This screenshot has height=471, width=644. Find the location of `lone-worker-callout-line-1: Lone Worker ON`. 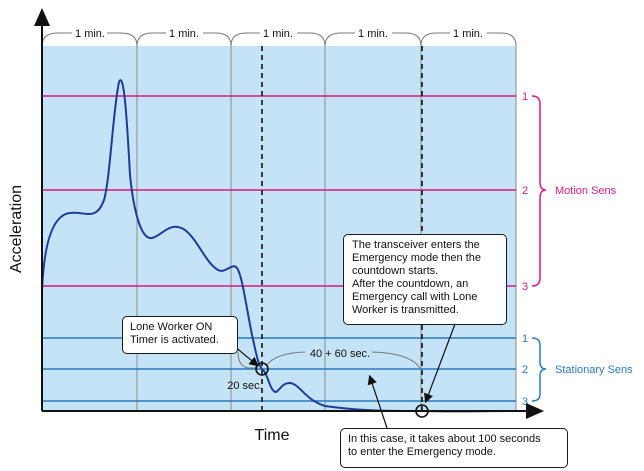

lone-worker-callout-line-1: Lone Worker ON is located at coordinates (171, 327).